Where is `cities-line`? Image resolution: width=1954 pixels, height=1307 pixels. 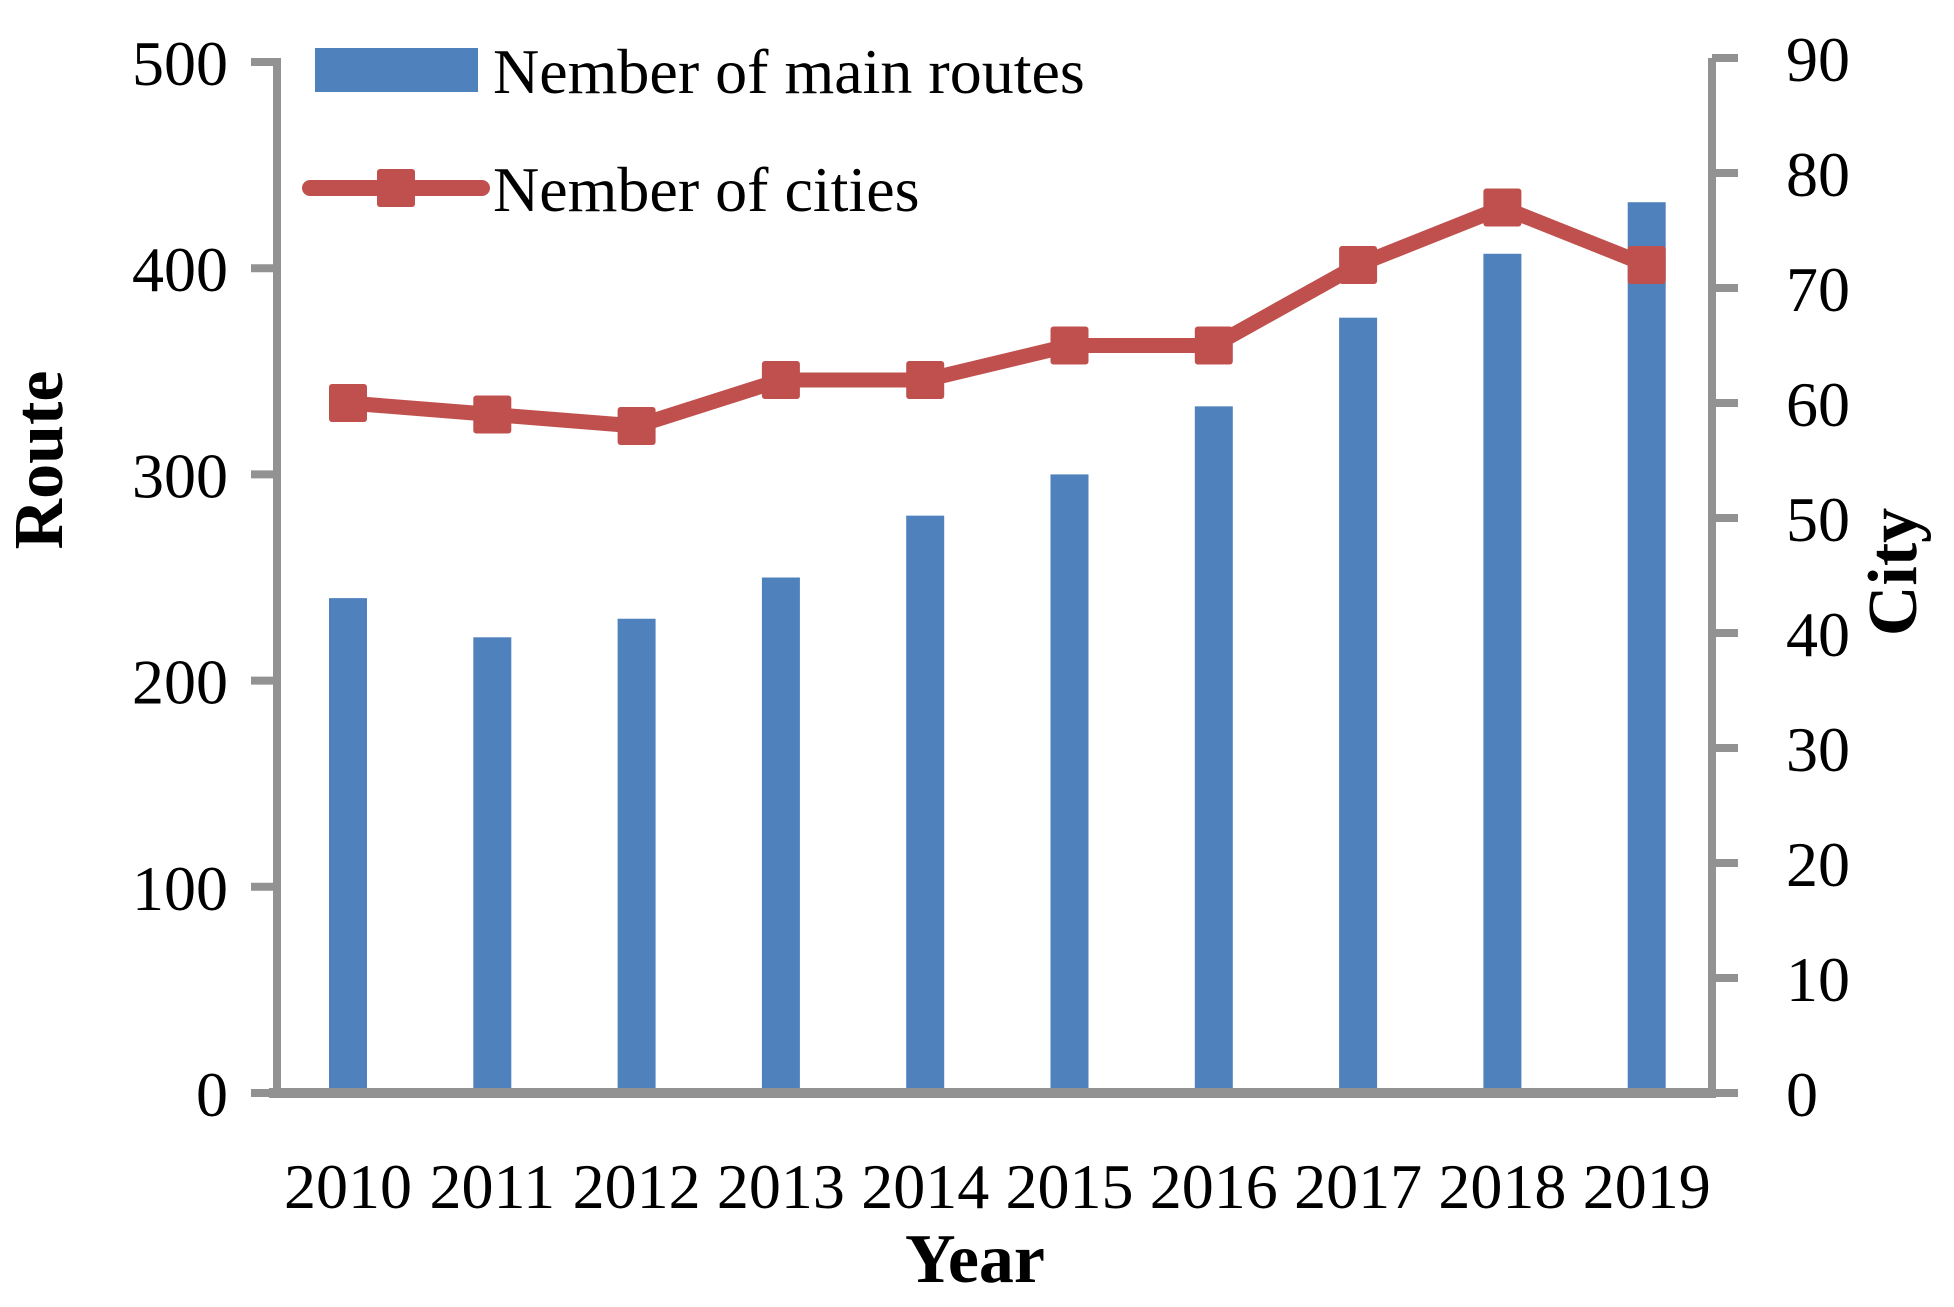 cities-line is located at coordinates (998, 316).